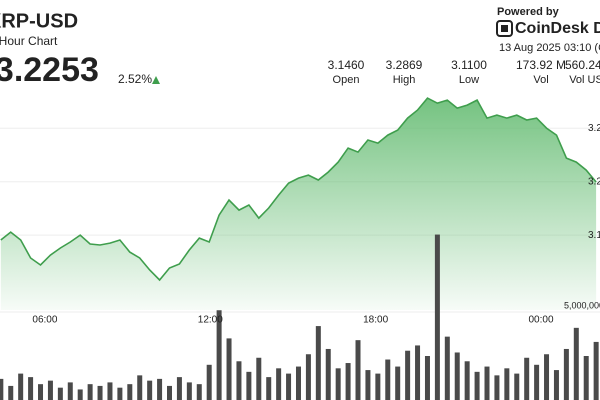  I want to click on stat-label: Low, so click(469, 80).